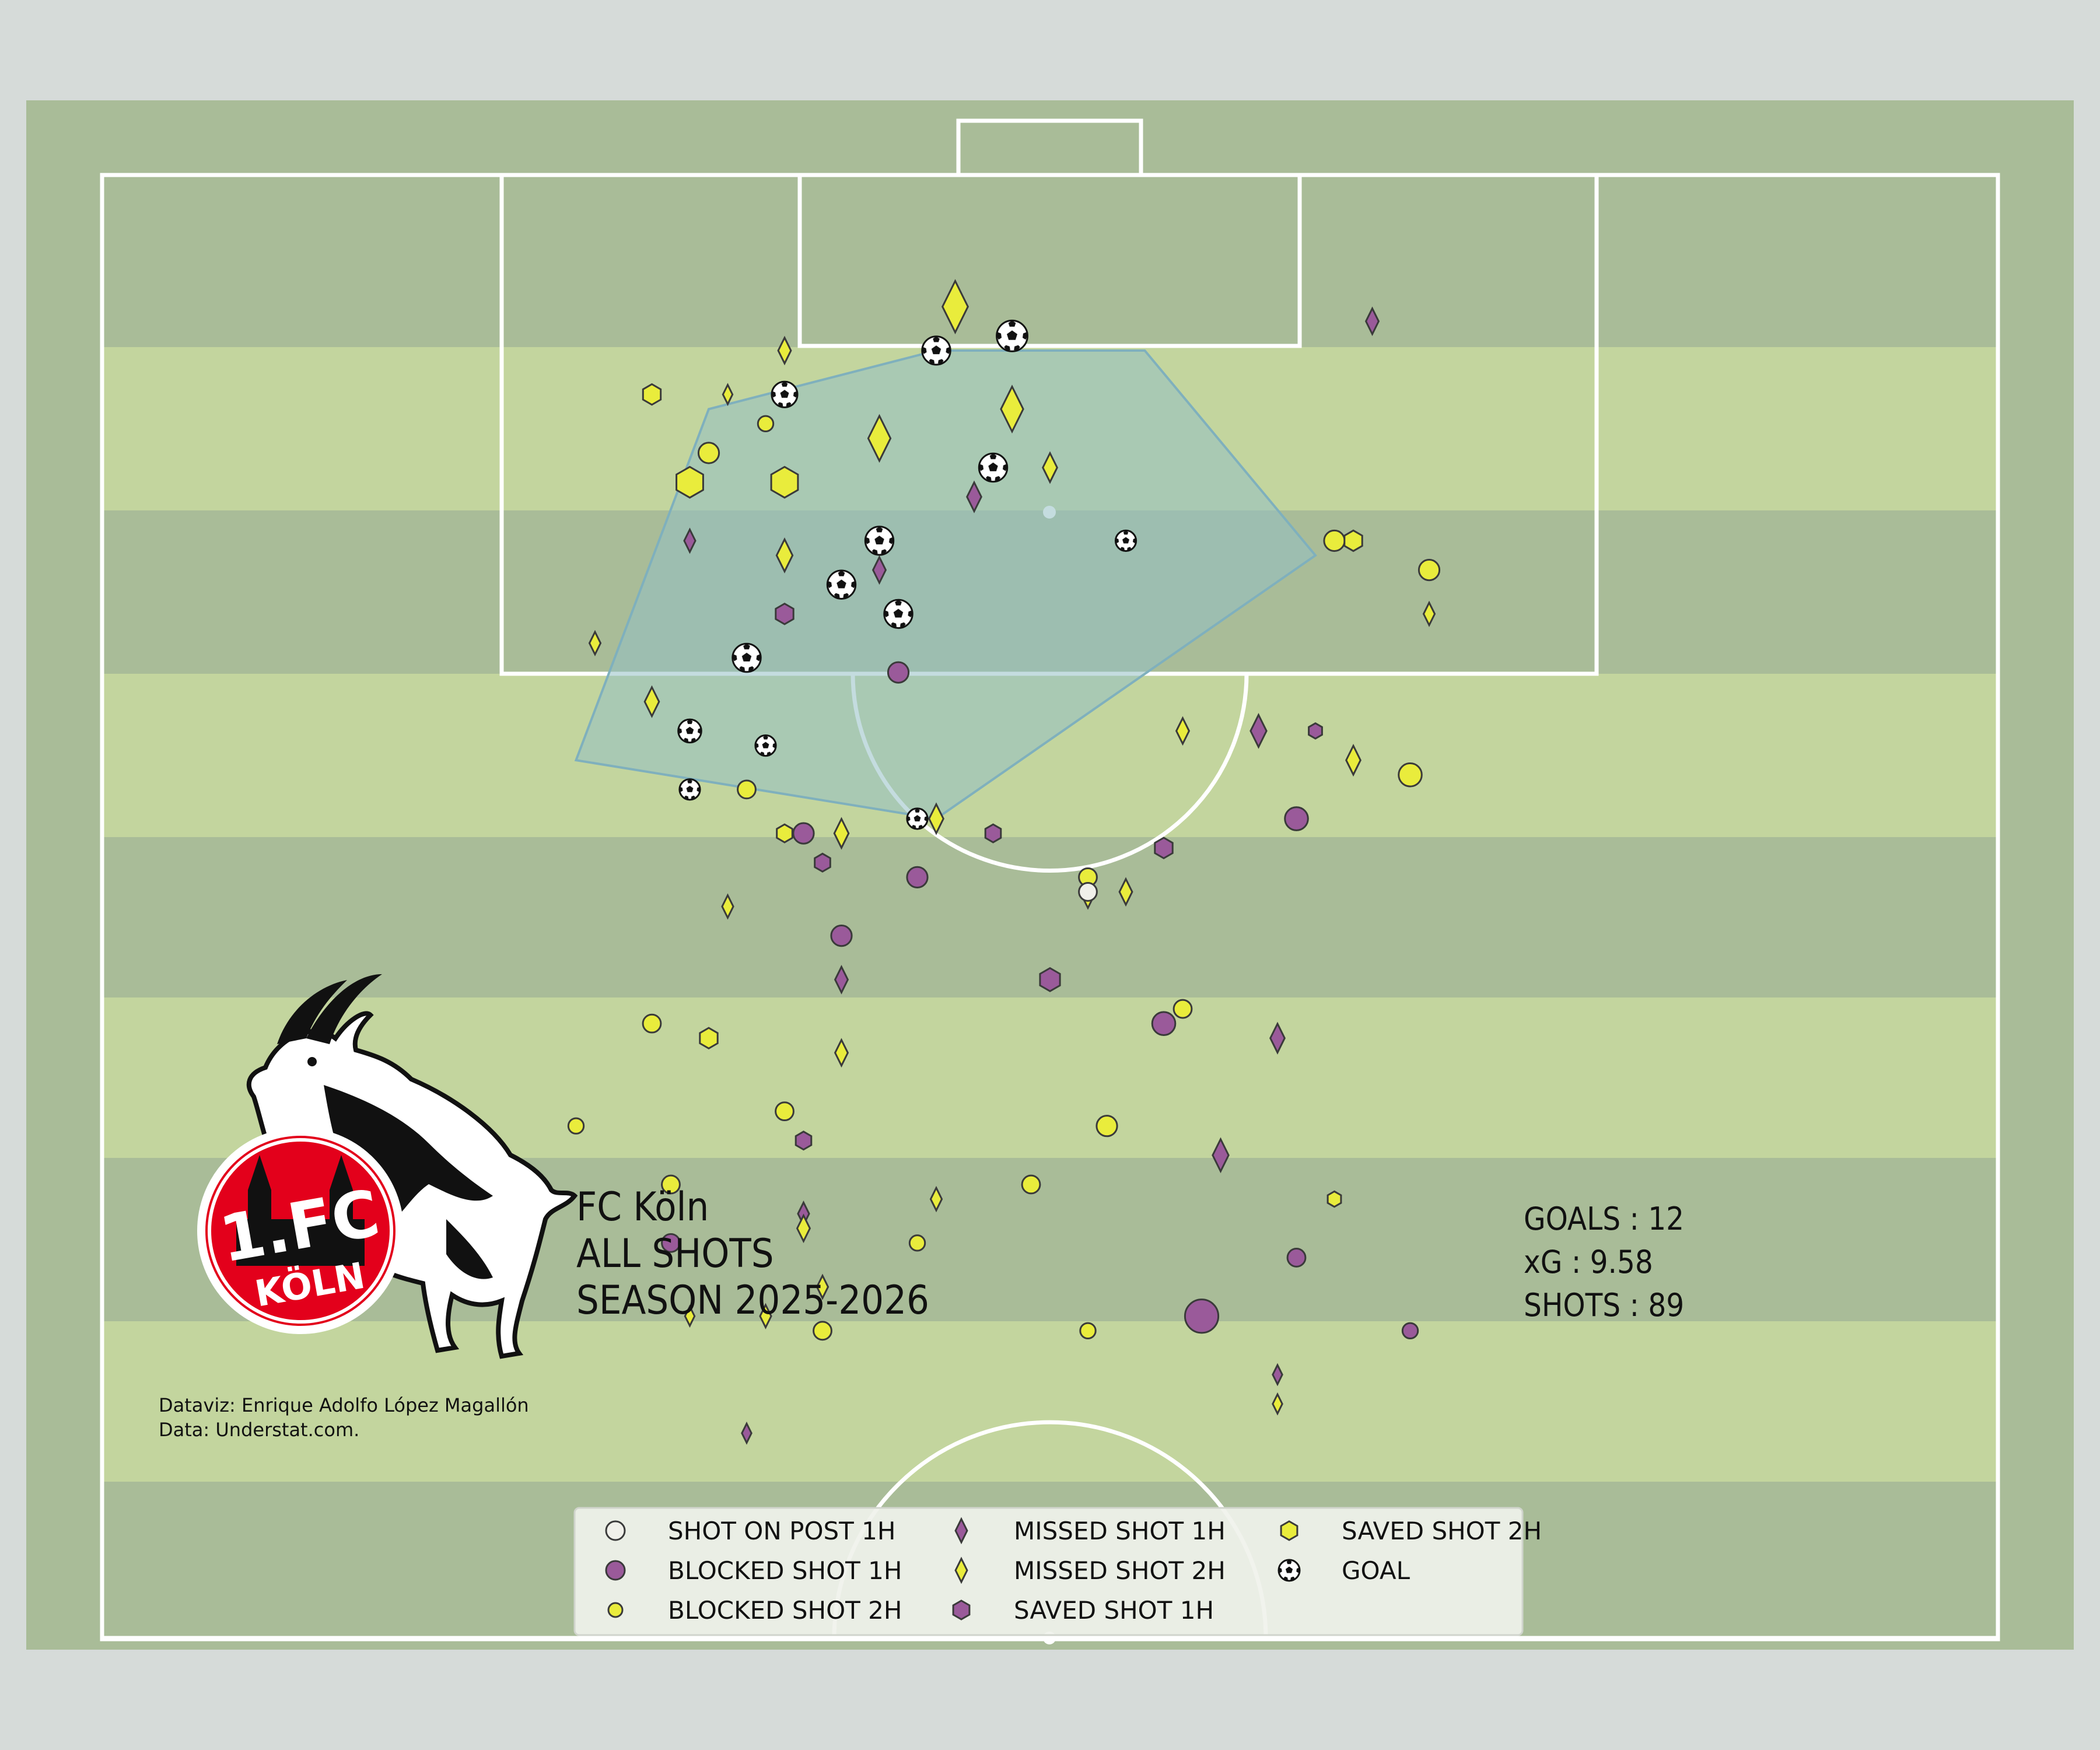  What do you see at coordinates (1442, 1531) in the screenshot?
I see `legend-label: SAVED SHOT 2H` at bounding box center [1442, 1531].